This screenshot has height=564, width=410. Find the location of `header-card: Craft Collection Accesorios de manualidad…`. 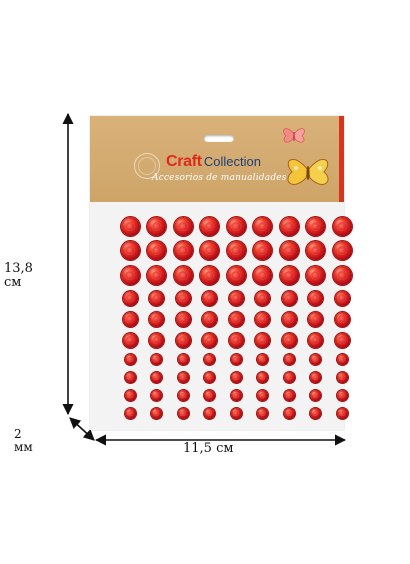

header-card: Craft Collection Accesorios de manualidad… is located at coordinates (217, 159).